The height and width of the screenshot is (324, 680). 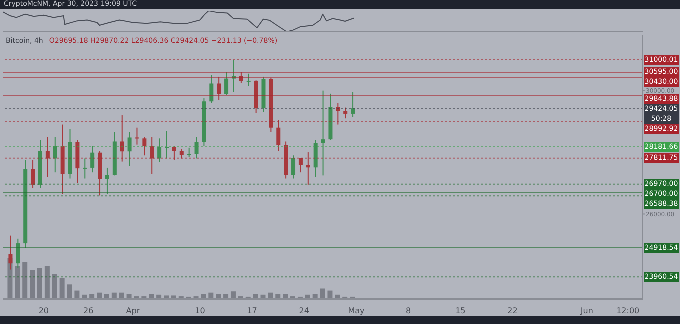 I want to click on x-tick-label: 10, so click(x=200, y=311).